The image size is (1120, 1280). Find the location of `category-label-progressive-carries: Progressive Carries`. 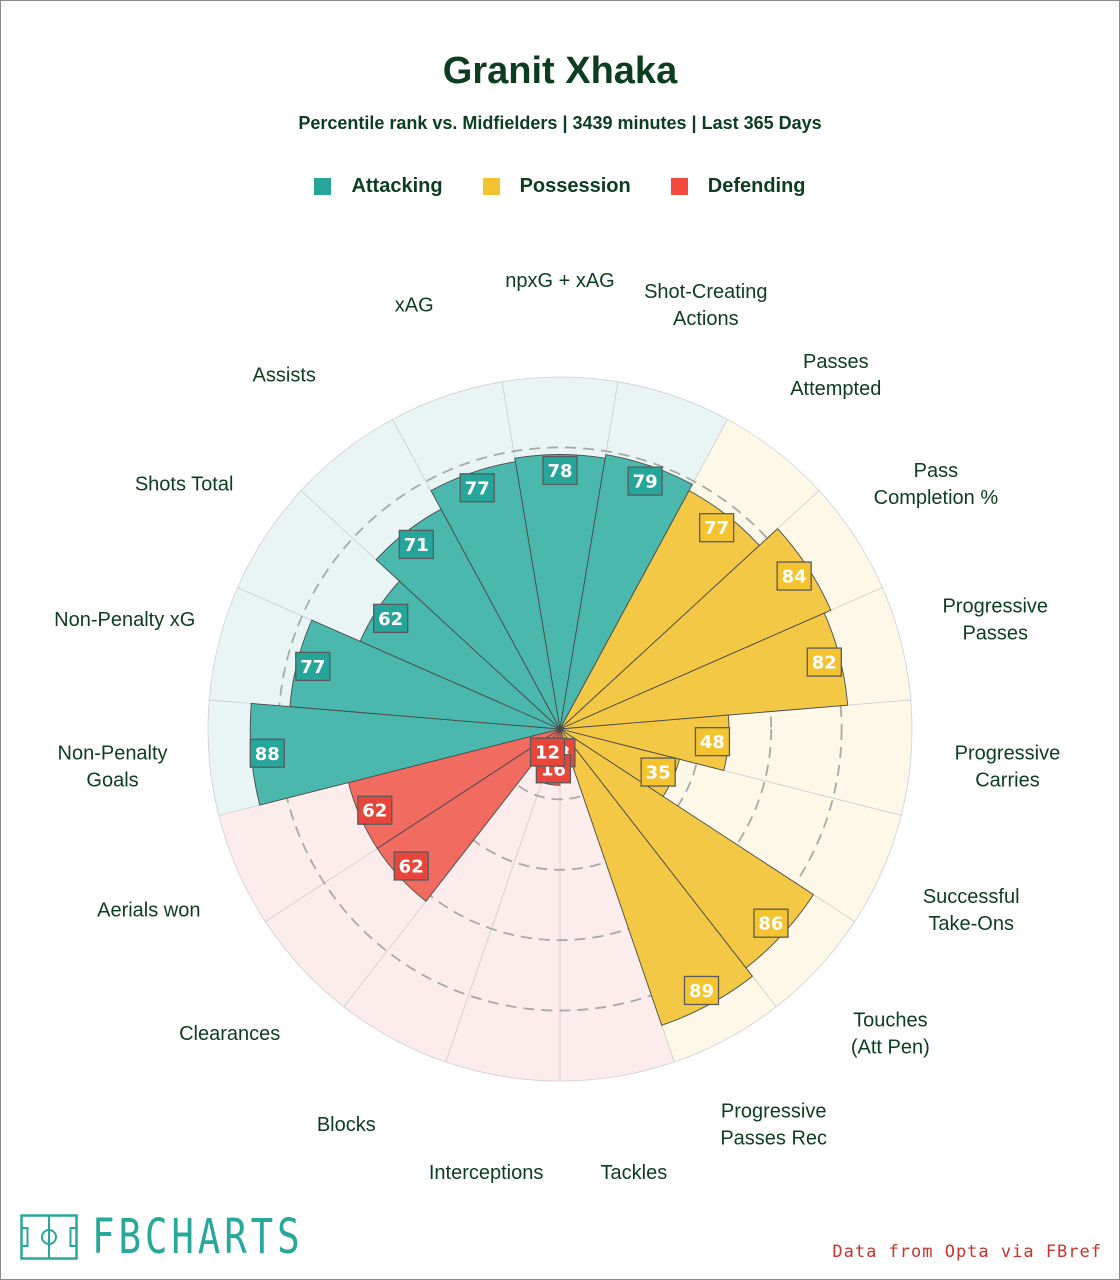

category-label-progressive-carries: Progressive Carries is located at coordinates (1008, 767).